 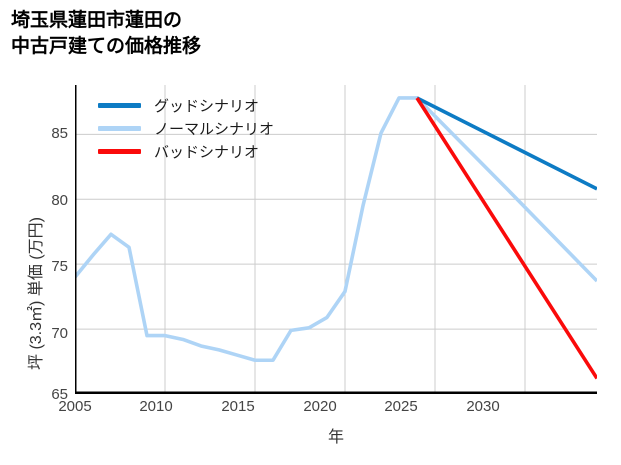 What do you see at coordinates (119, 151) in the screenshot?
I see `legend-swatch-bad` at bounding box center [119, 151].